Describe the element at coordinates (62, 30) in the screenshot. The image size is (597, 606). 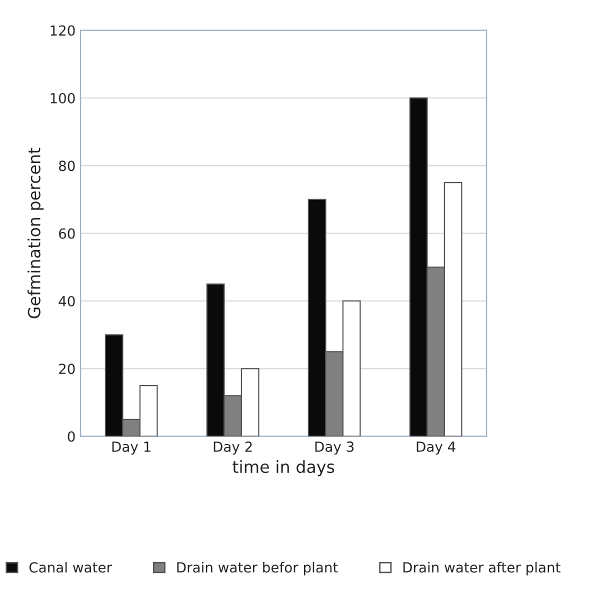
I see `y-tick-label: 120` at that location.